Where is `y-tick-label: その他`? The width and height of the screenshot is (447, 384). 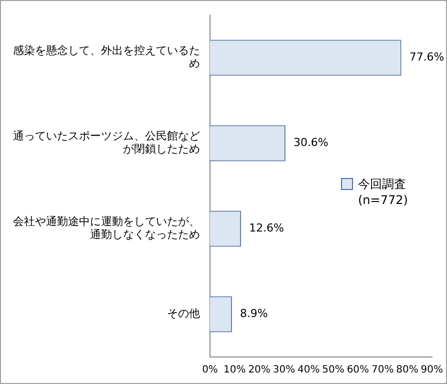 y-tick-label: その他 is located at coordinates (183, 313).